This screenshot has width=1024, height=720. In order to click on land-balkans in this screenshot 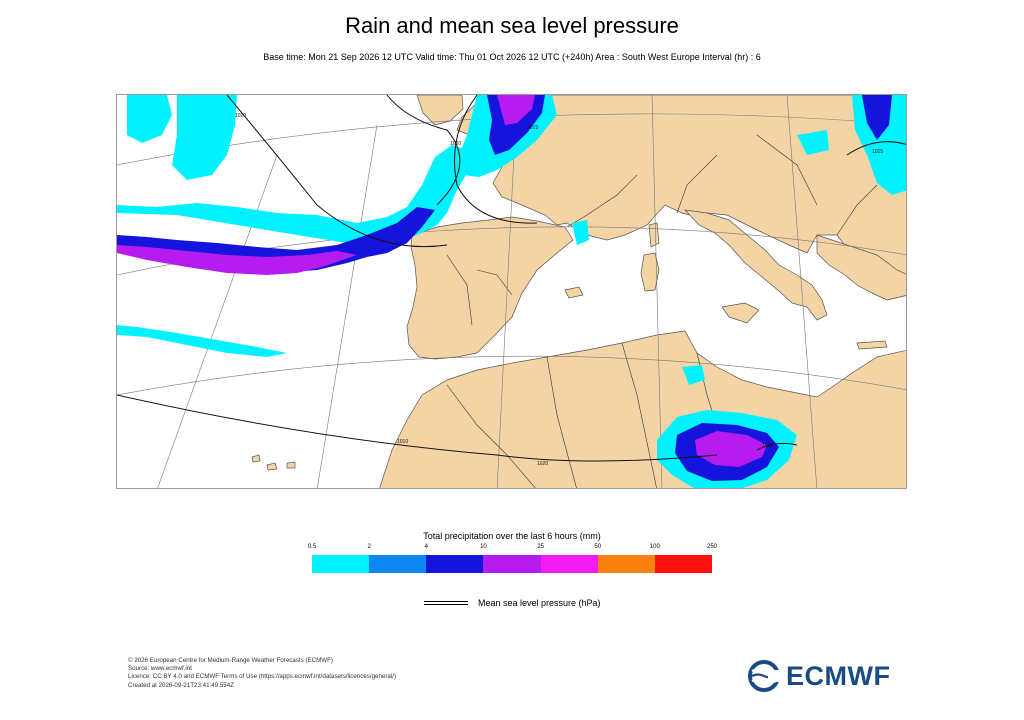, I will do `click(861, 267)`.